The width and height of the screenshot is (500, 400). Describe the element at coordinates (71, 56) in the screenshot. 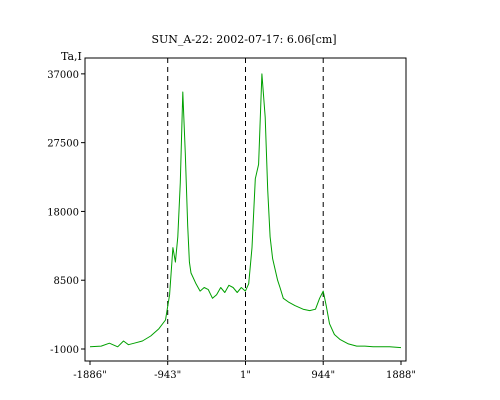

I see `y-axis-label: Ta,I` at that location.